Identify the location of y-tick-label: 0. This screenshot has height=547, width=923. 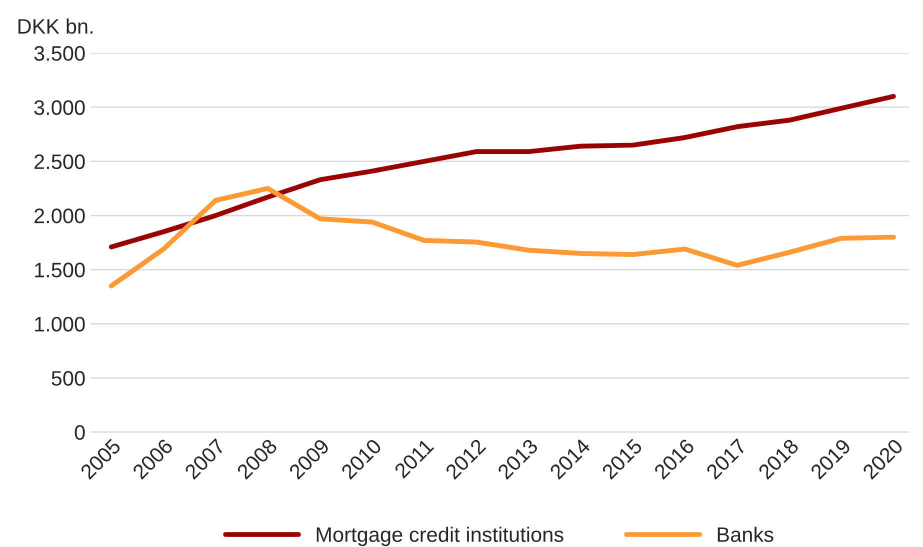
(79, 432).